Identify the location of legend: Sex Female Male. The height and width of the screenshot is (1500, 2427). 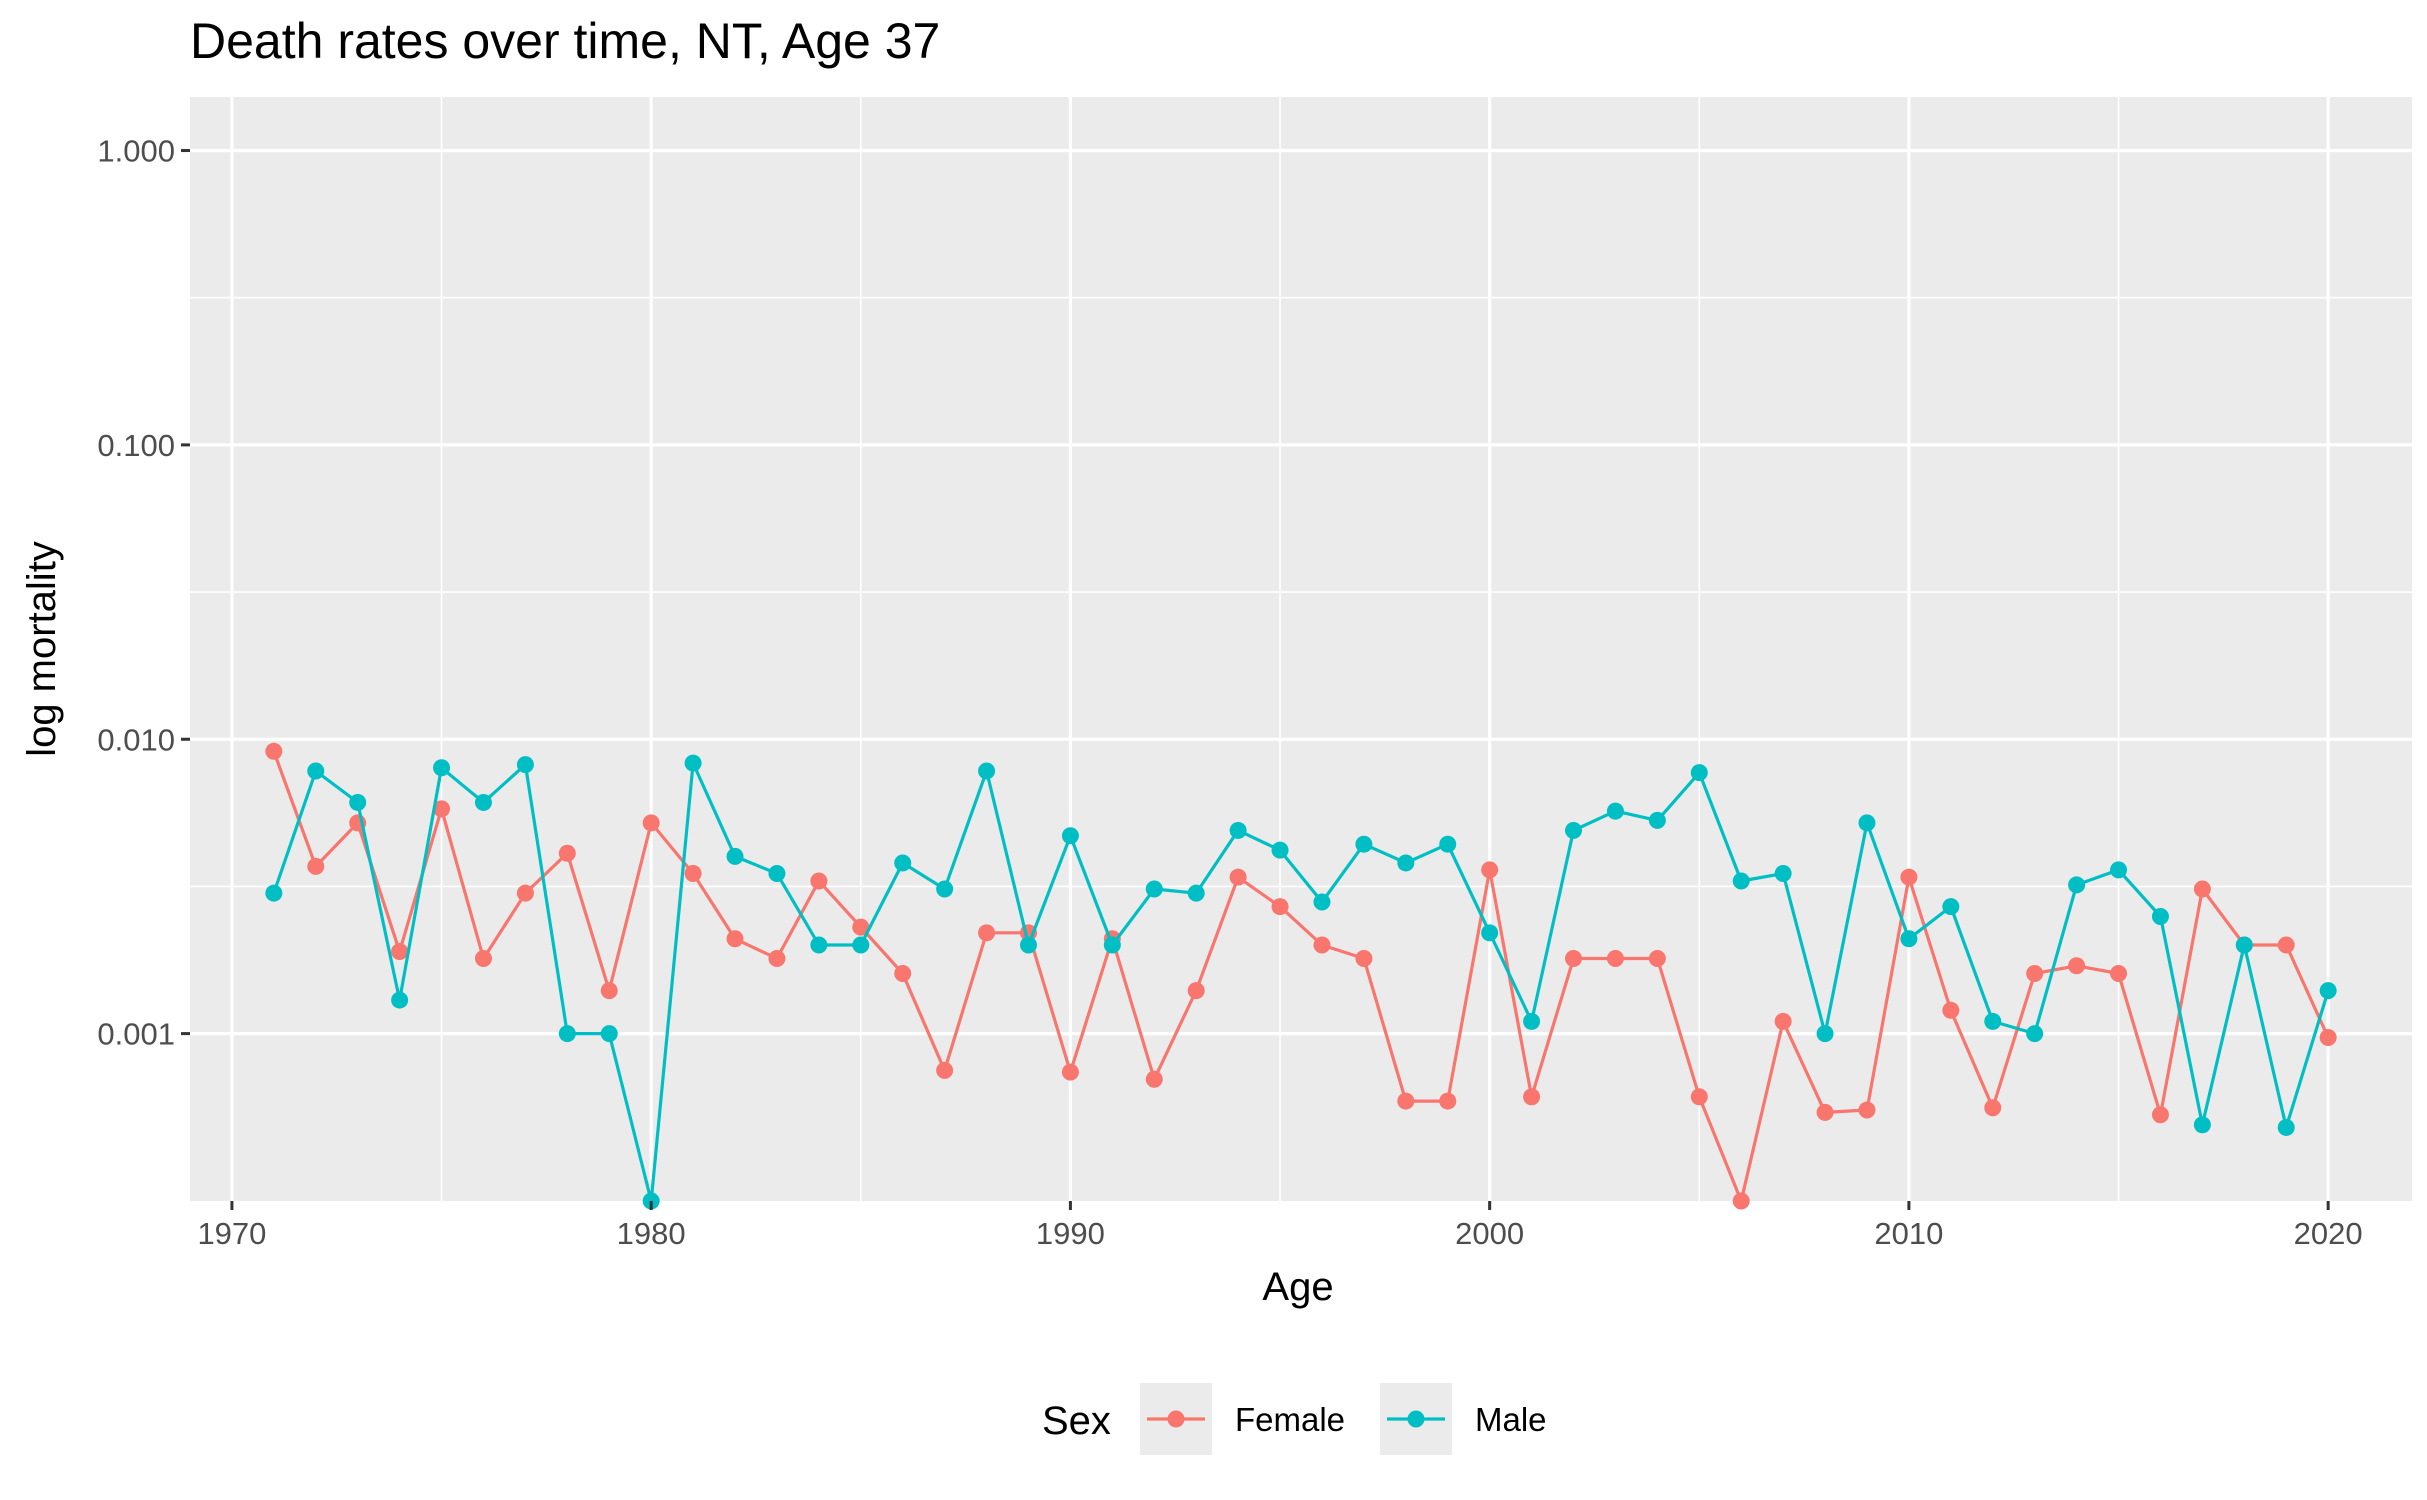
(1294, 1419).